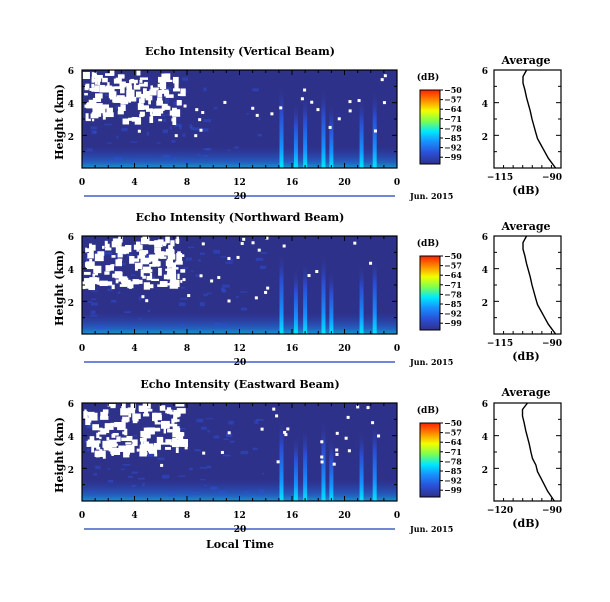 This screenshot has width=610, height=602. I want to click on ground-echo-layer, so click(239, 323).